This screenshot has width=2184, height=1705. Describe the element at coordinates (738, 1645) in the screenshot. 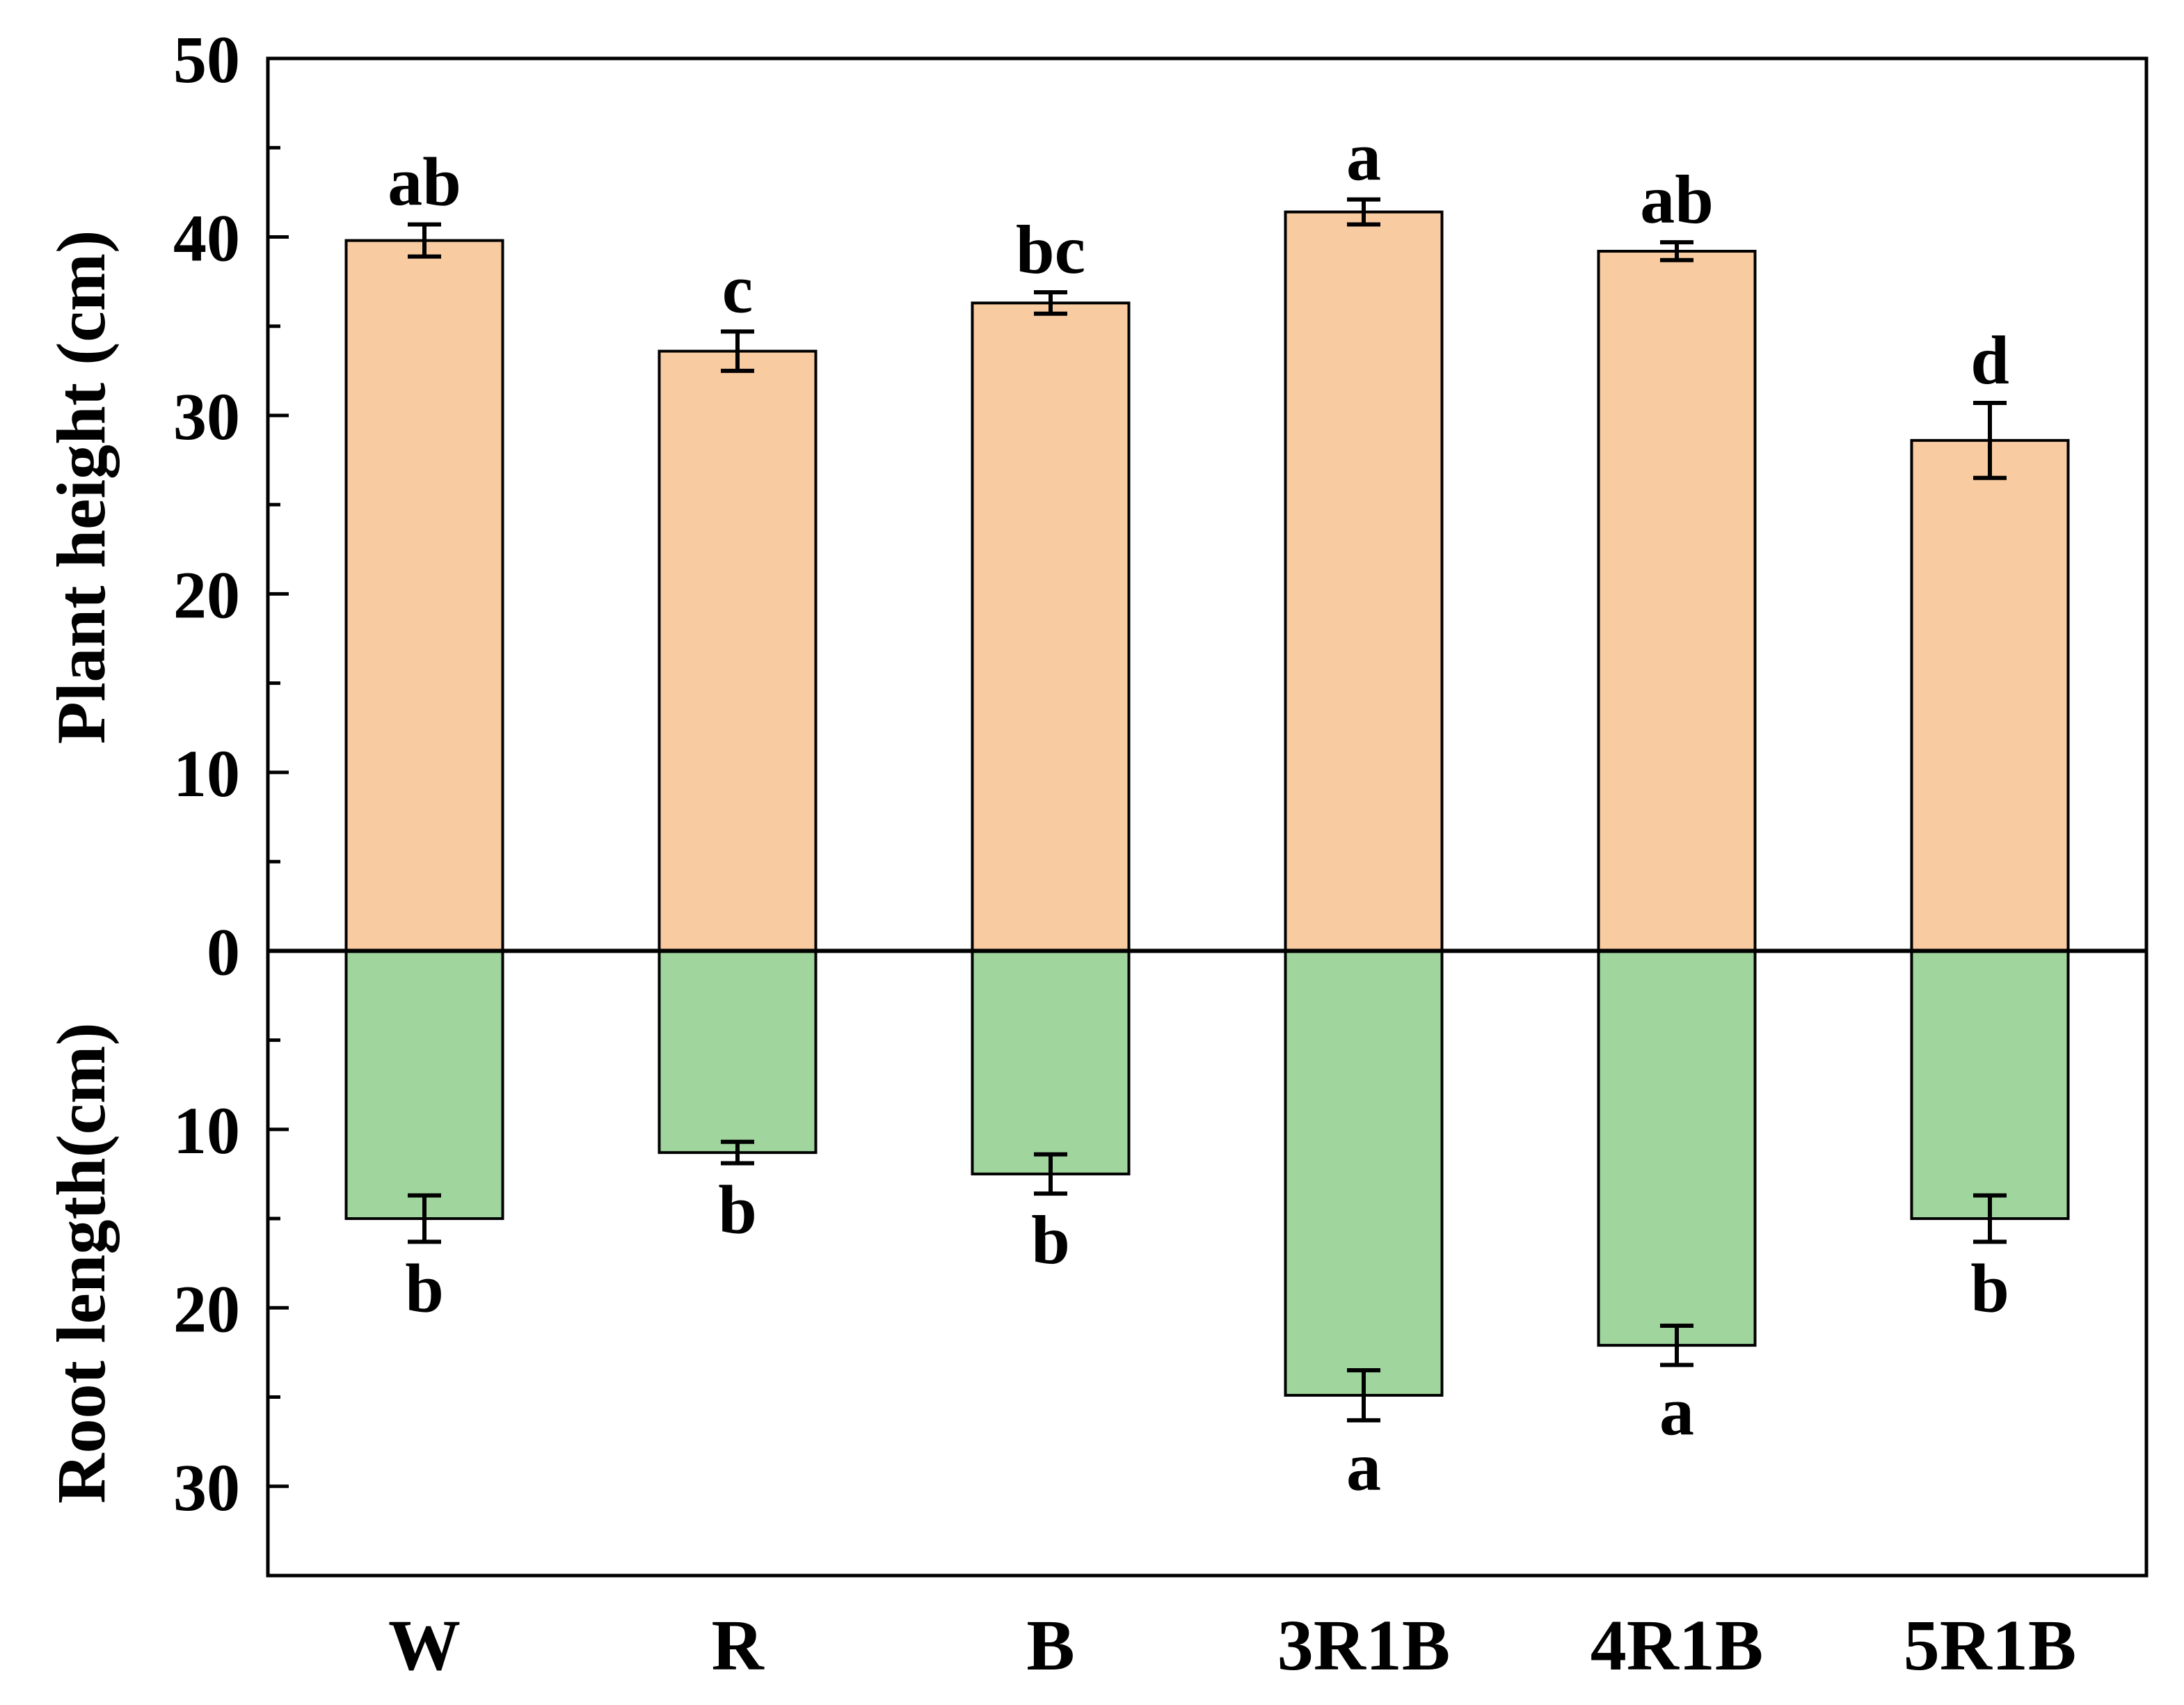

I see `x-tick-label-1: R` at that location.